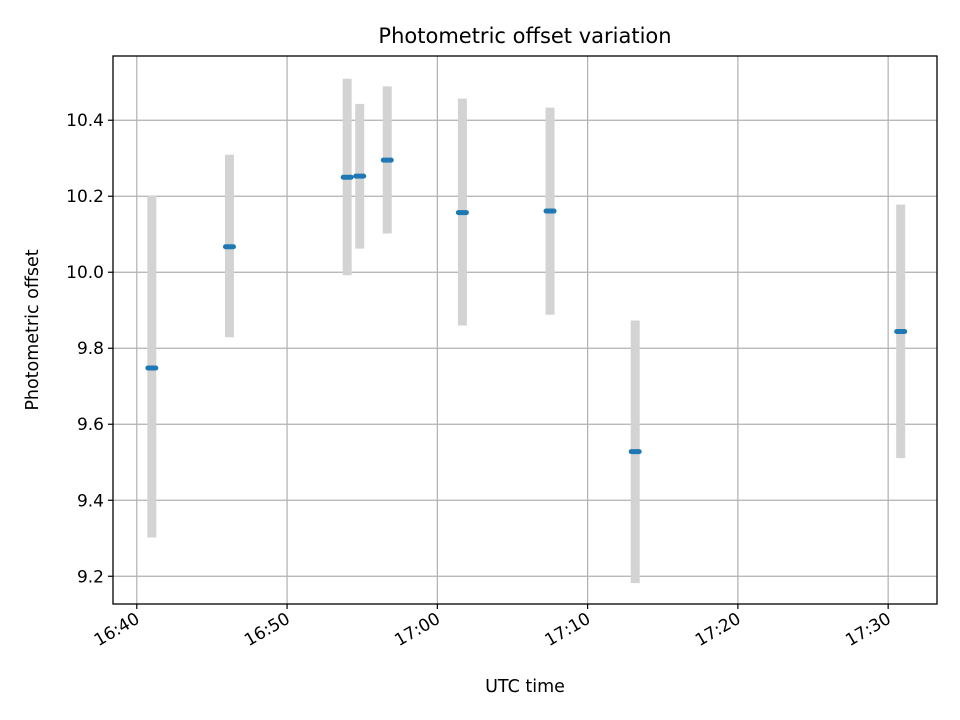 Image resolution: width=960 pixels, height=720 pixels. Describe the element at coordinates (85, 121) in the screenshot. I see `y-tick-label: 10.4` at that location.